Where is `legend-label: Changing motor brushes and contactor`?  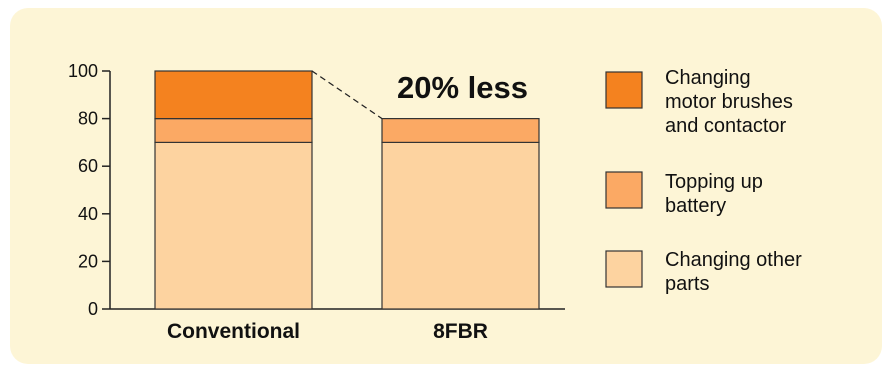 legend-label: Changing motor brushes and contactor is located at coordinates (729, 102).